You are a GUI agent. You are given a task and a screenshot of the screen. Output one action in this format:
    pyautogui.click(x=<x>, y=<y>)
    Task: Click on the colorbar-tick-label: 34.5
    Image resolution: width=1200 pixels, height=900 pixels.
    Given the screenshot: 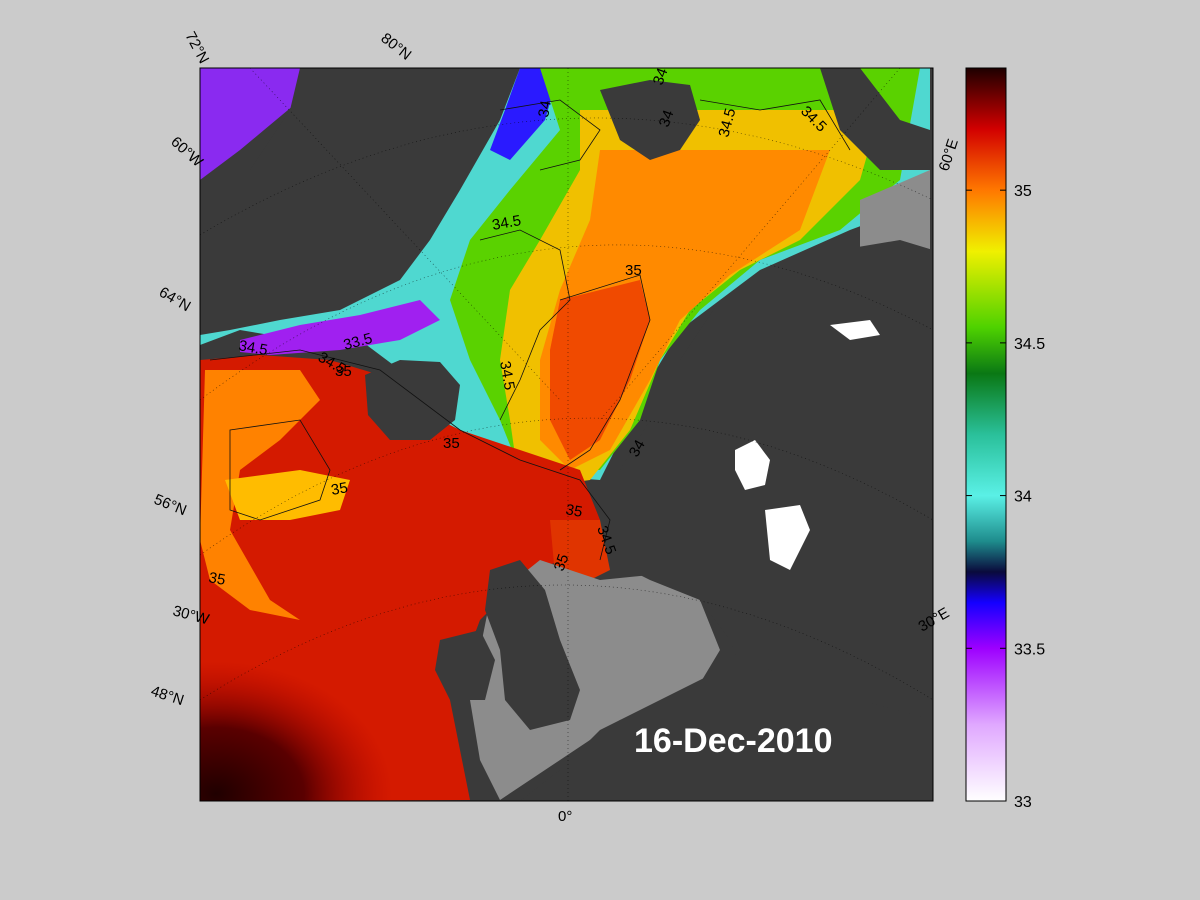 What is the action you would take?
    pyautogui.click(x=1029, y=344)
    